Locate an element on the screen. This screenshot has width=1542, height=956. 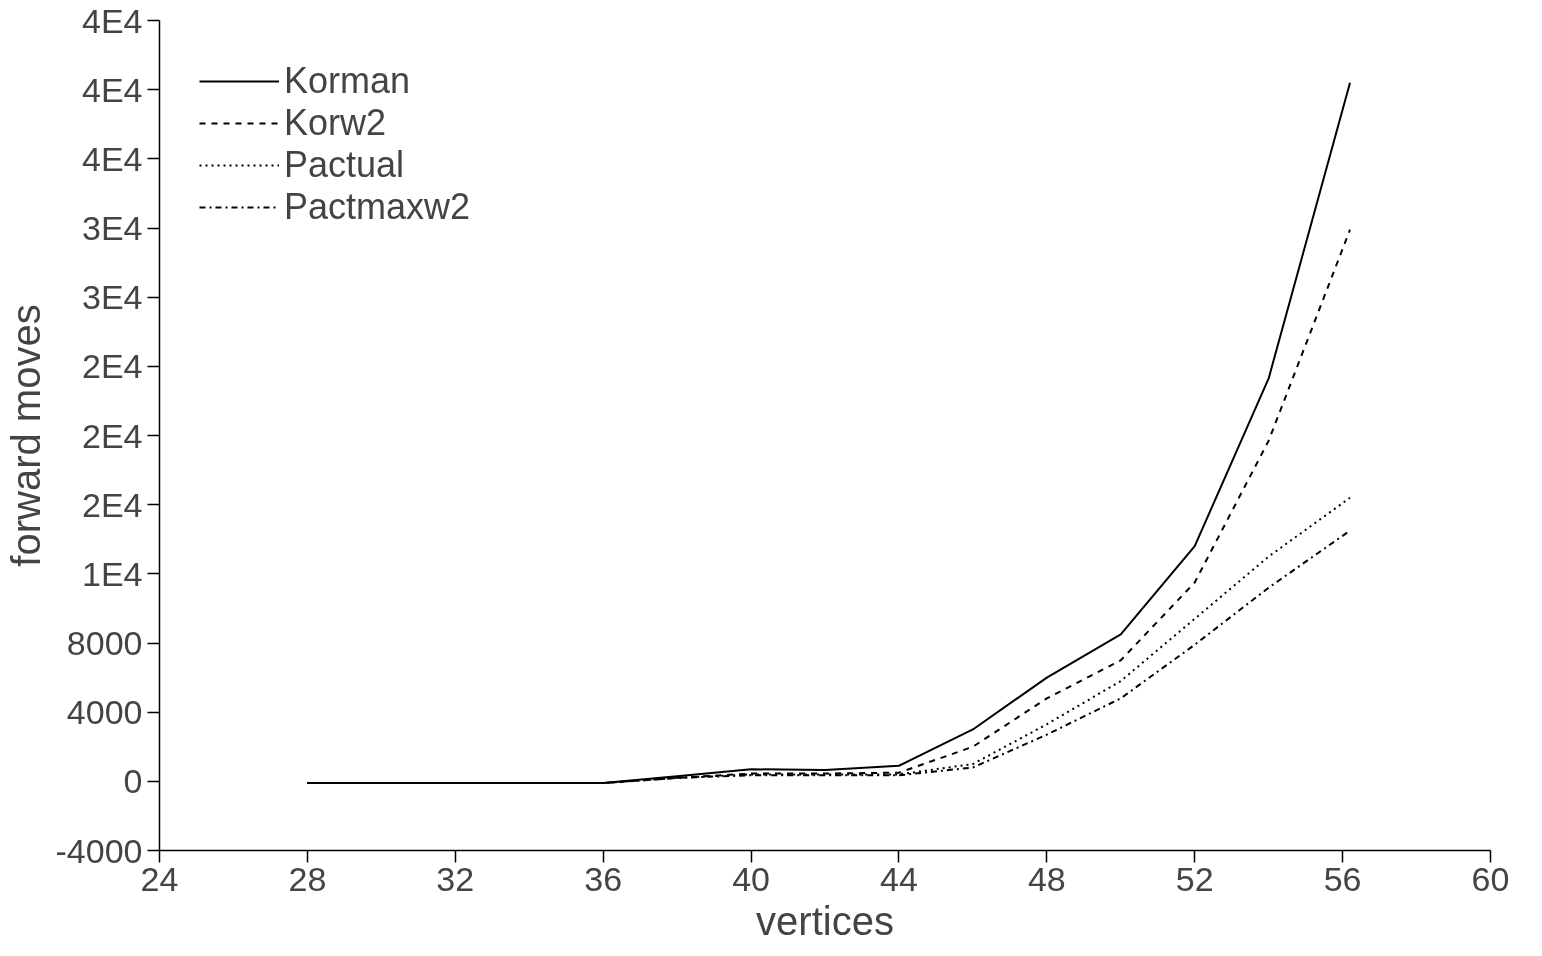
x-tick-label: 60 is located at coordinates (1490, 878).